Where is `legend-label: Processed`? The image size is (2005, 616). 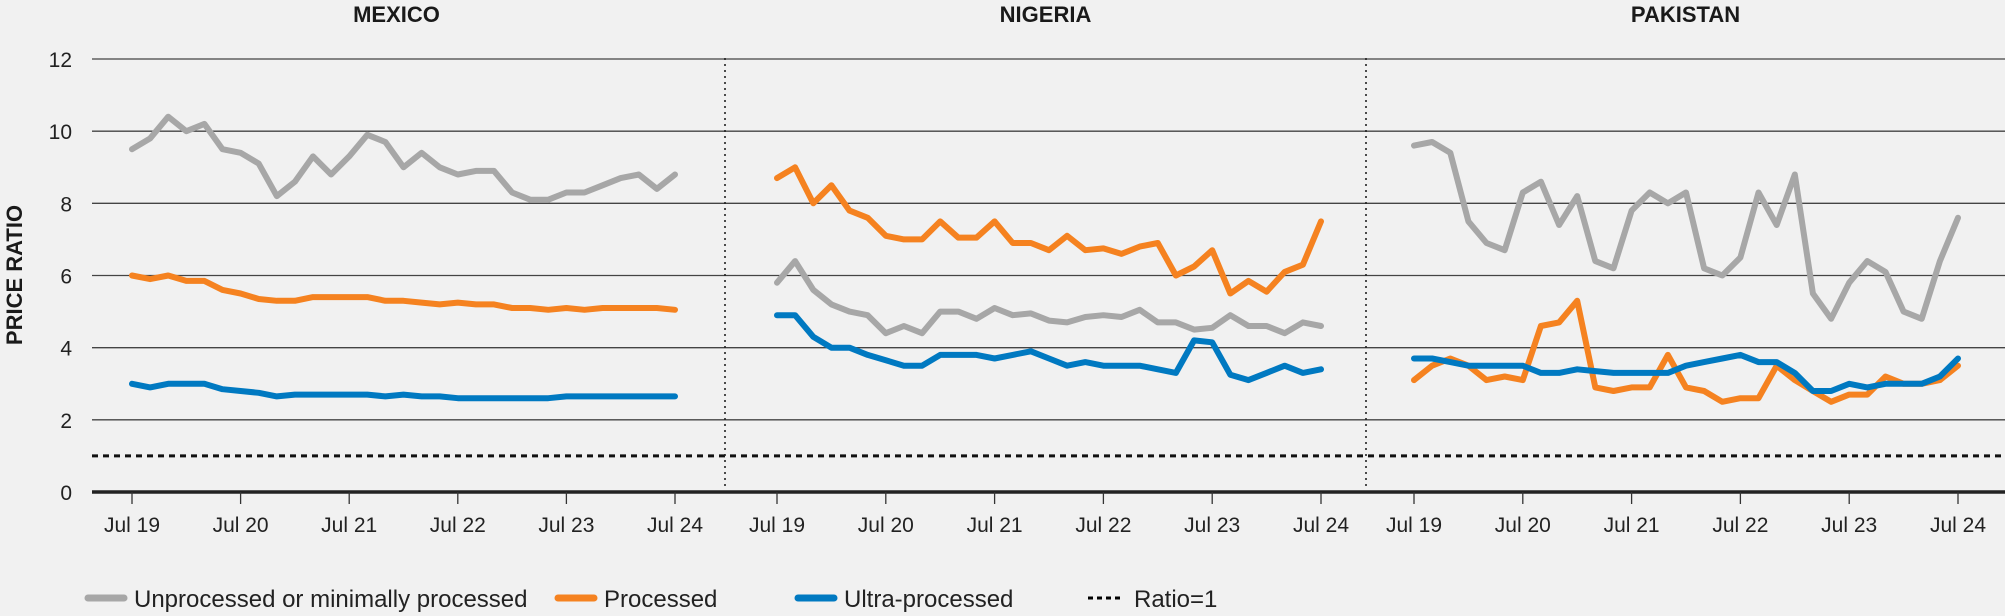 legend-label: Processed is located at coordinates (660, 599).